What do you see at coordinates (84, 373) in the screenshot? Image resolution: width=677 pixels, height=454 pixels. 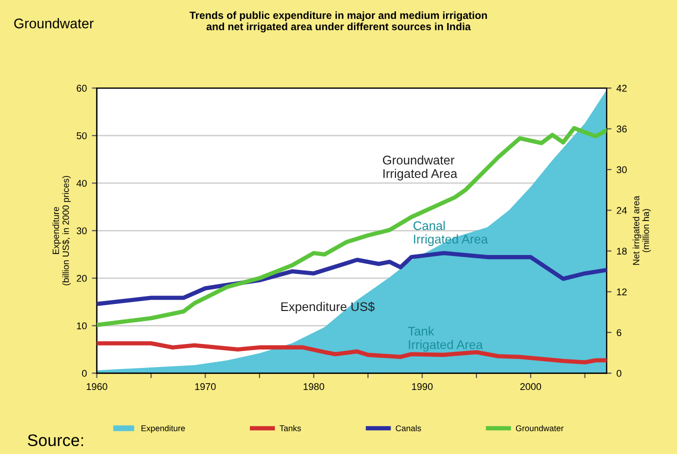 I see `y-tick-label: 0` at bounding box center [84, 373].